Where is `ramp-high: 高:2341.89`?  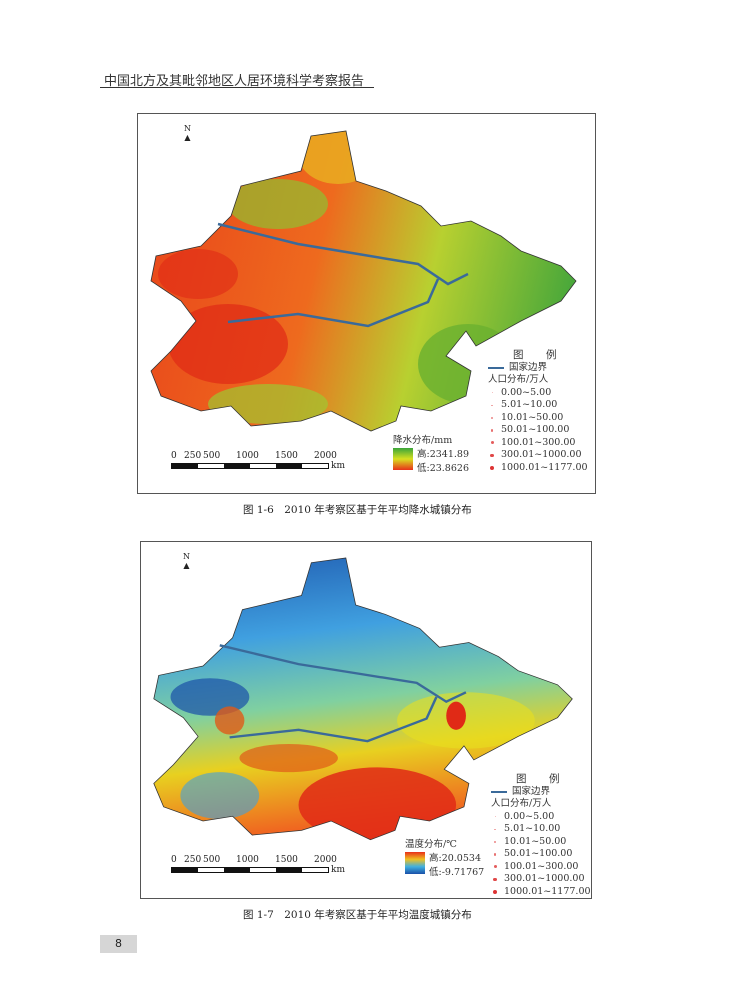
ramp-high: 高:2341.89 is located at coordinates (443, 454).